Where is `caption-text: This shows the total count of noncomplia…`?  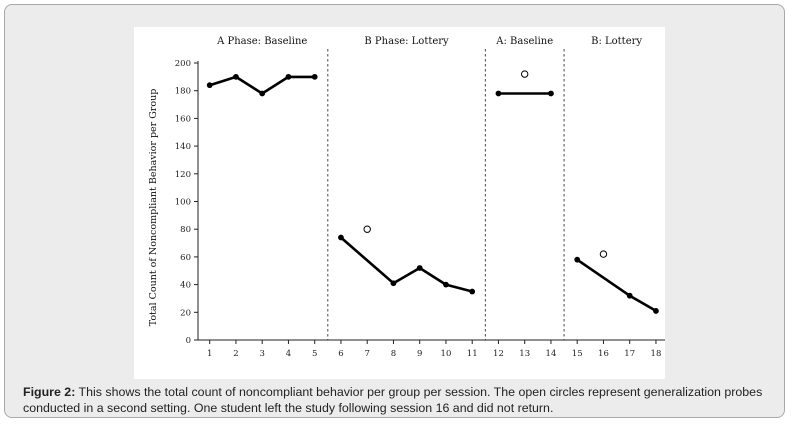 caption-text: This shows the total count of noncomplia… is located at coordinates (393, 400).